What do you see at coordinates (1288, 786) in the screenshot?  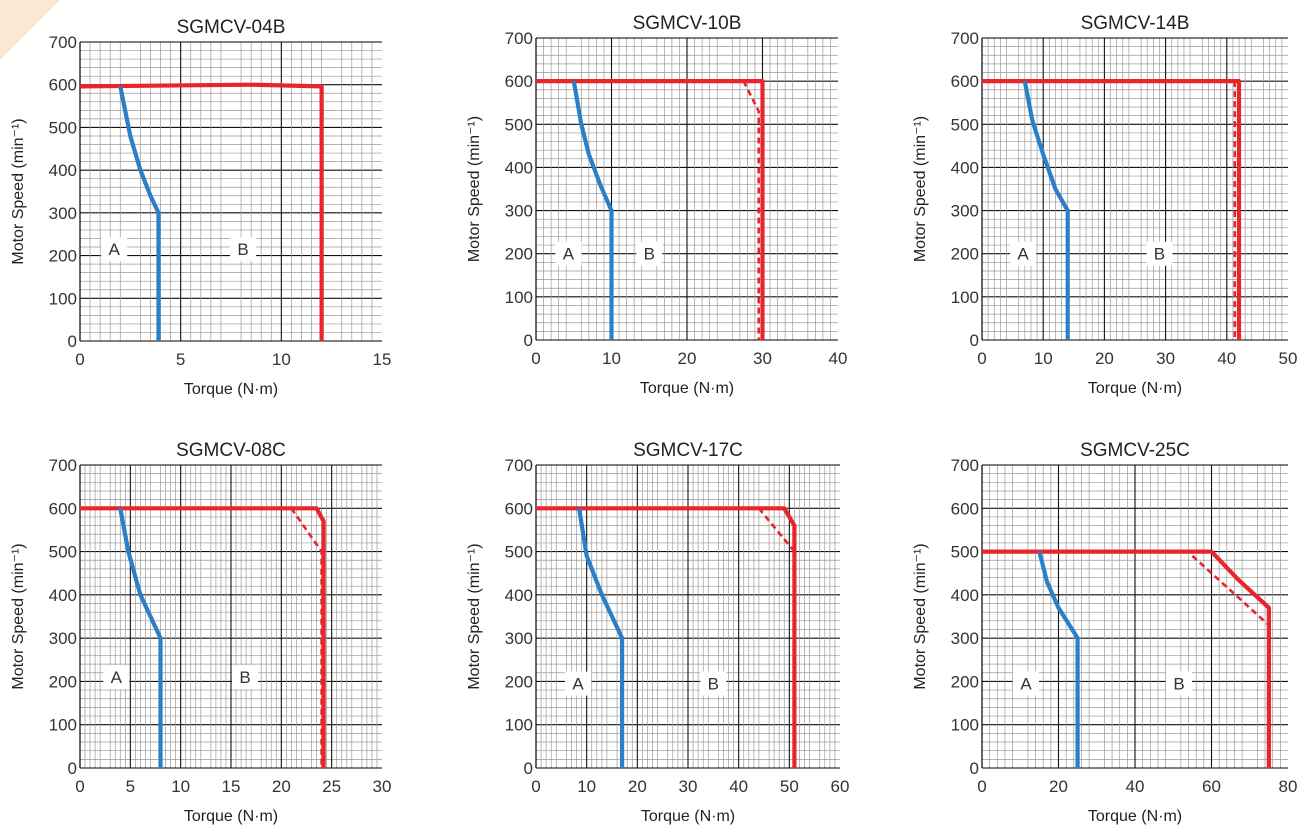 I see `x-tick-label: 80` at bounding box center [1288, 786].